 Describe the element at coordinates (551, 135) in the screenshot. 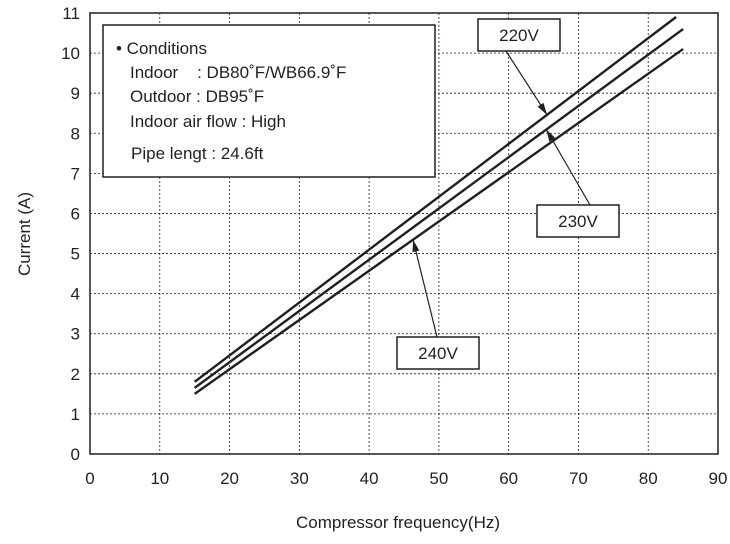

I see `callout-arrowhead-230v` at that location.